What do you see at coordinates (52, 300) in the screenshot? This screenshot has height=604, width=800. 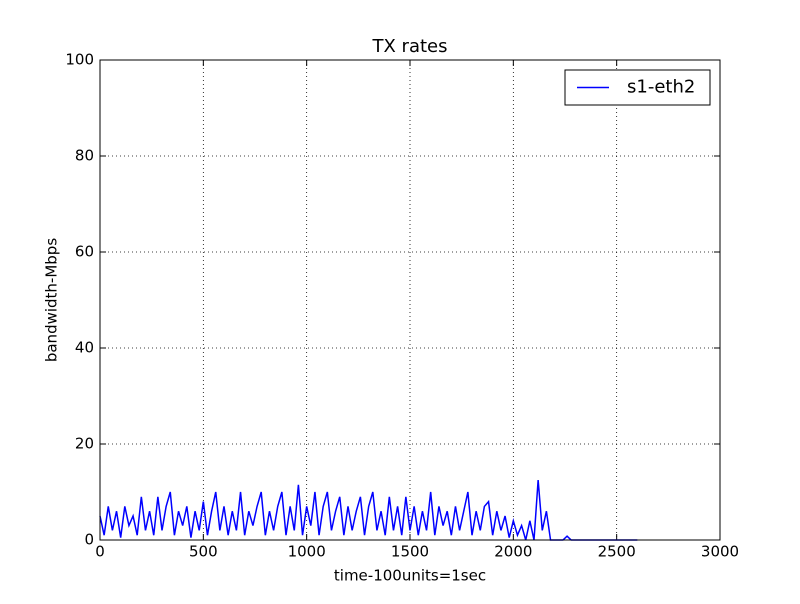 I see `y-axis-label: bandwidth-Mbps` at bounding box center [52, 300].